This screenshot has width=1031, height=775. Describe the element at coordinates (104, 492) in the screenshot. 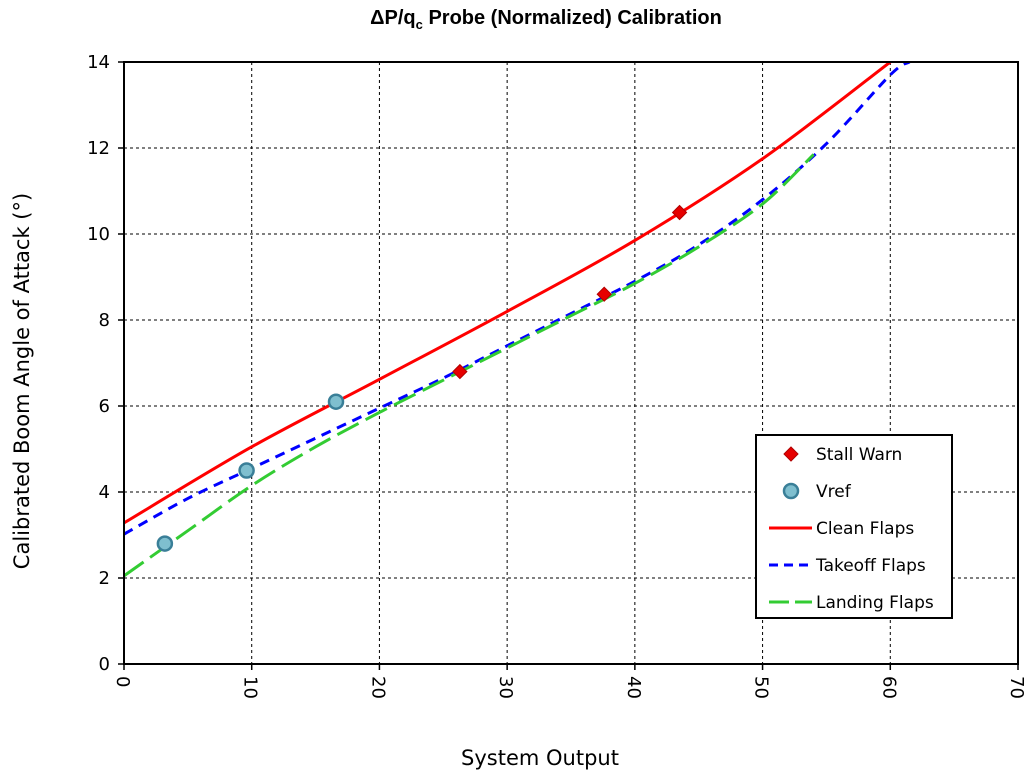

I see `y-tick-label: 4` at that location.